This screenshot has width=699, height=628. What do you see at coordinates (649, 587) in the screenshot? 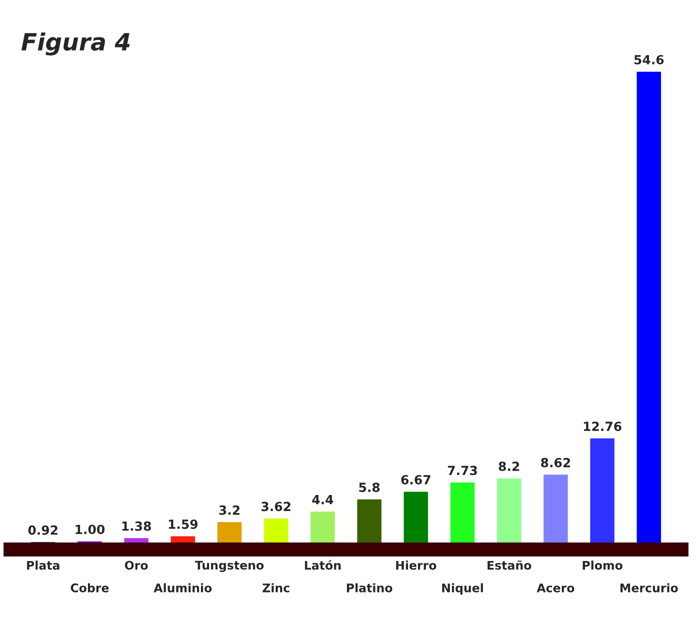
I see `x-tick-label: Mercurio` at bounding box center [649, 587].